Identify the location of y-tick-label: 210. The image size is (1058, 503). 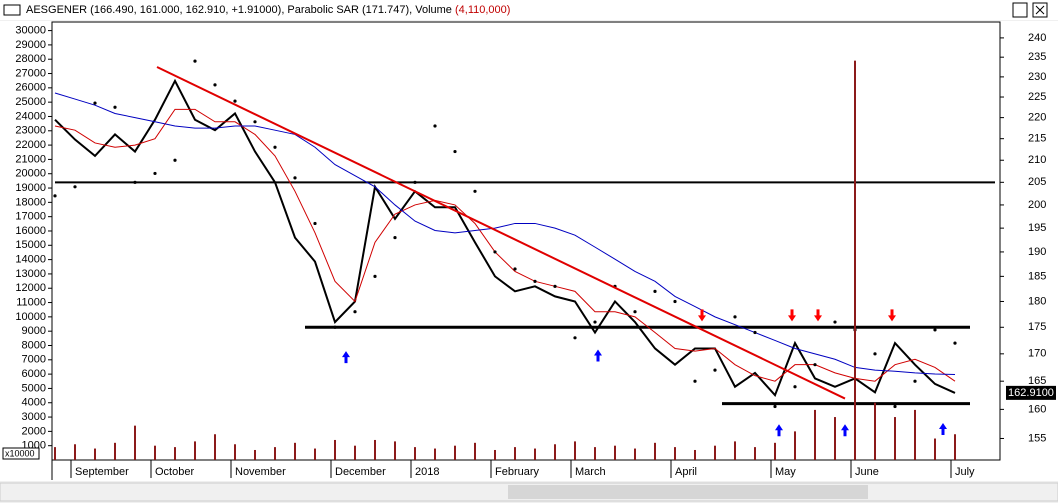
(1037, 160).